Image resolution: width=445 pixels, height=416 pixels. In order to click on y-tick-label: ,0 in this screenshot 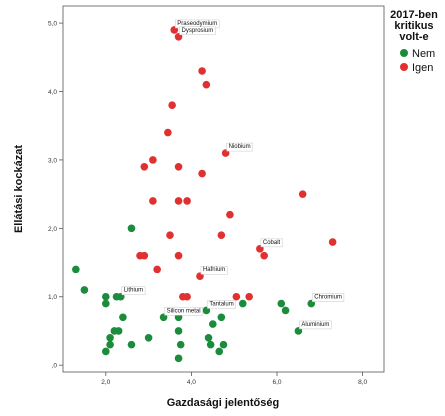, I will do `click(55, 366)`.